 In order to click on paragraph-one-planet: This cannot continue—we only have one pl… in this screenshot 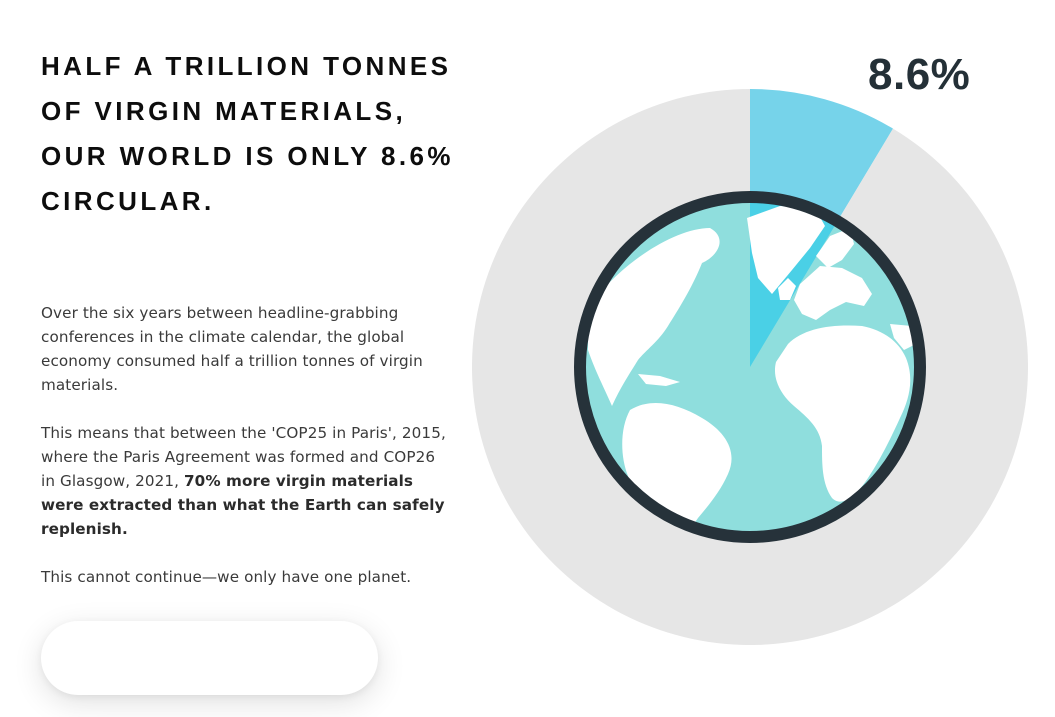, I will do `click(226, 577)`.